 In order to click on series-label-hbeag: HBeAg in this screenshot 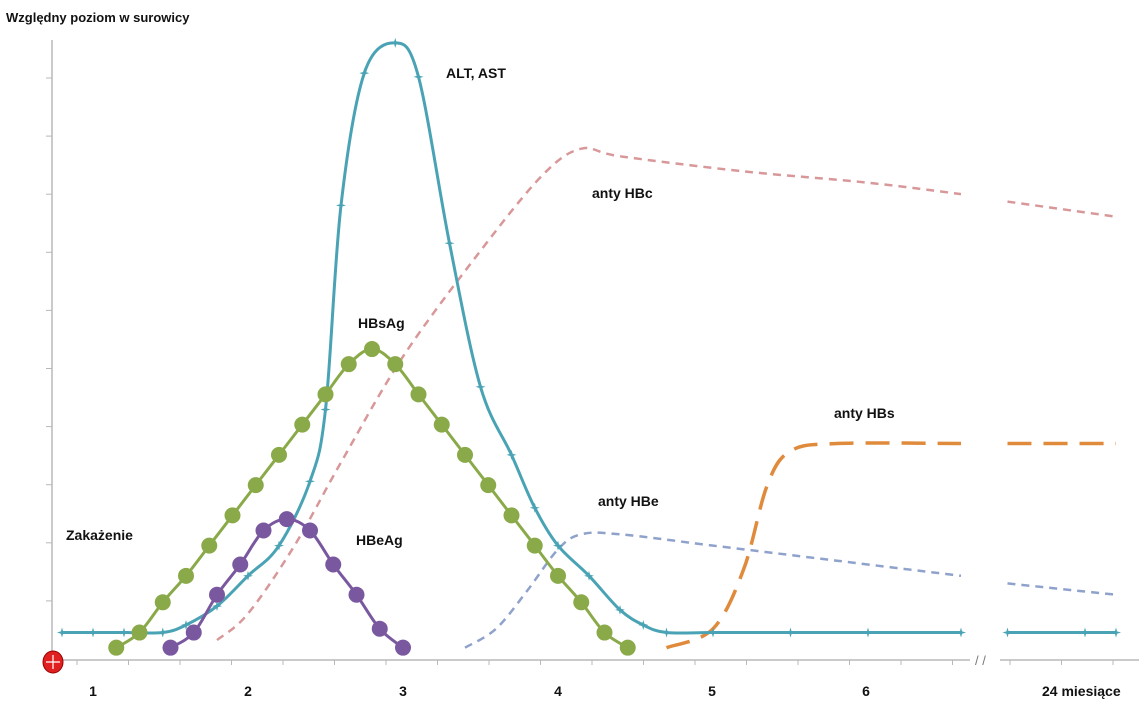, I will do `click(379, 540)`.